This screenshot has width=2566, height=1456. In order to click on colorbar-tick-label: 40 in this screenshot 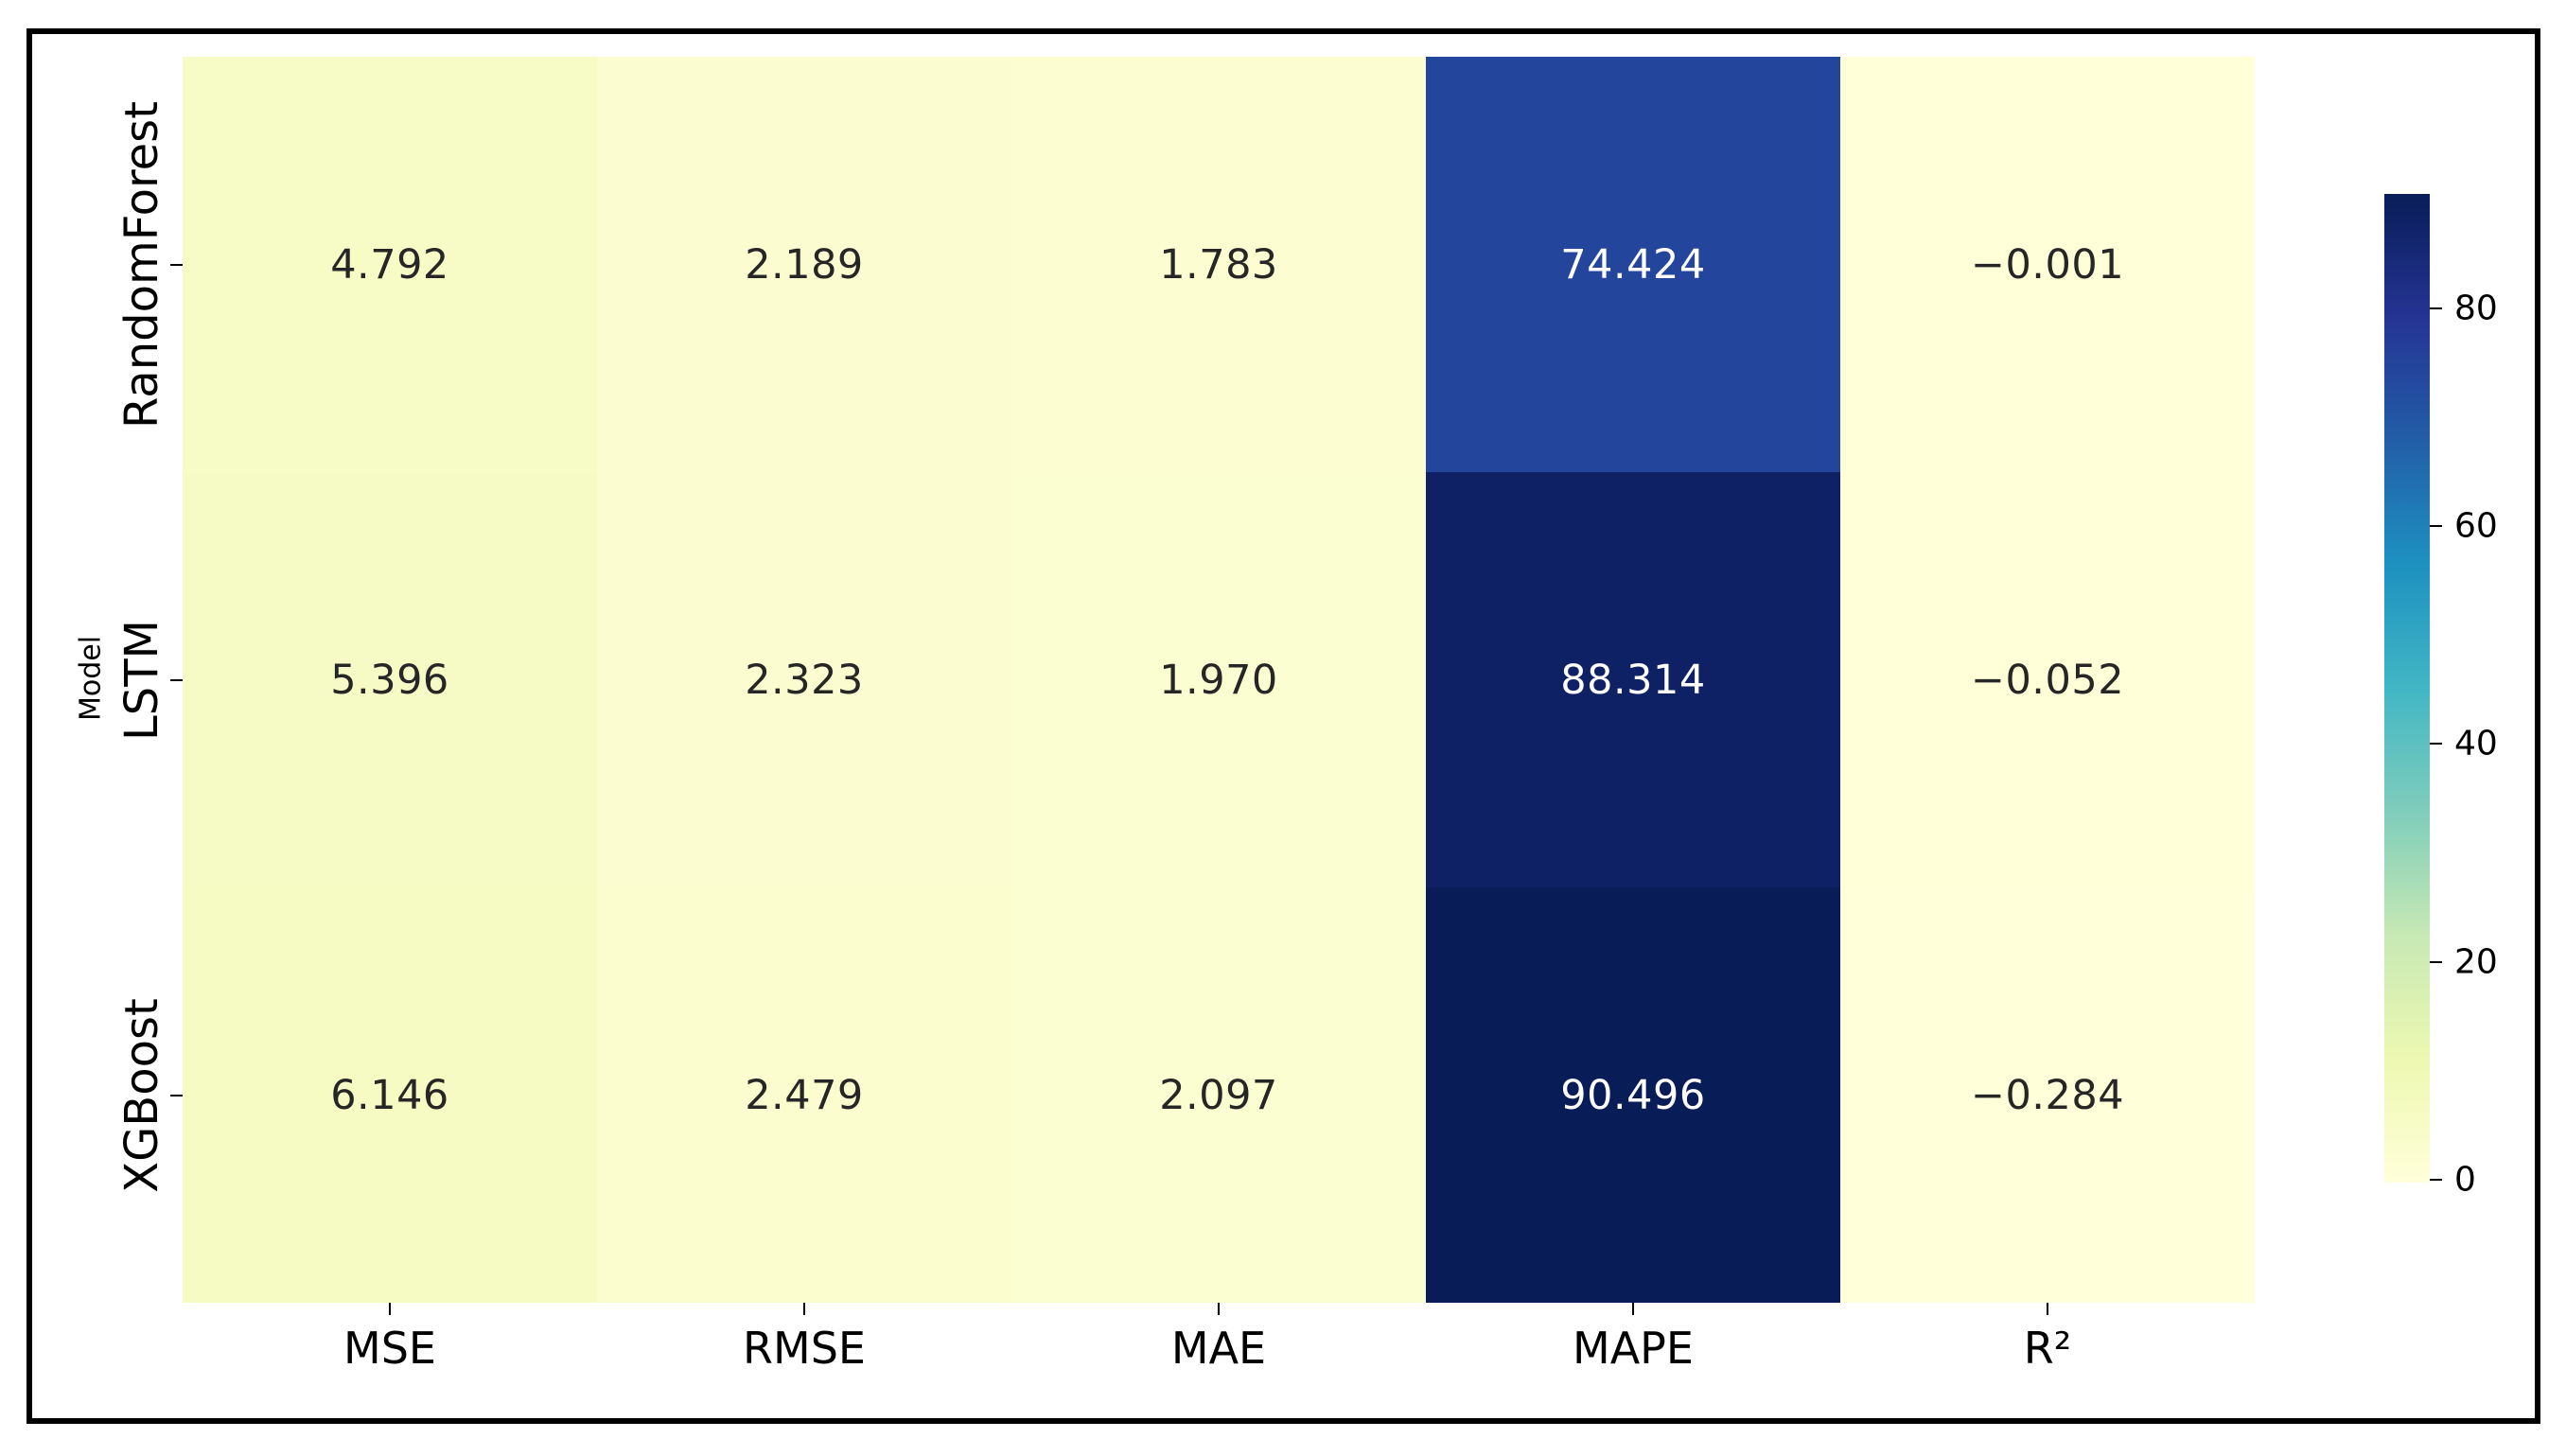, I will do `click(2476, 743)`.